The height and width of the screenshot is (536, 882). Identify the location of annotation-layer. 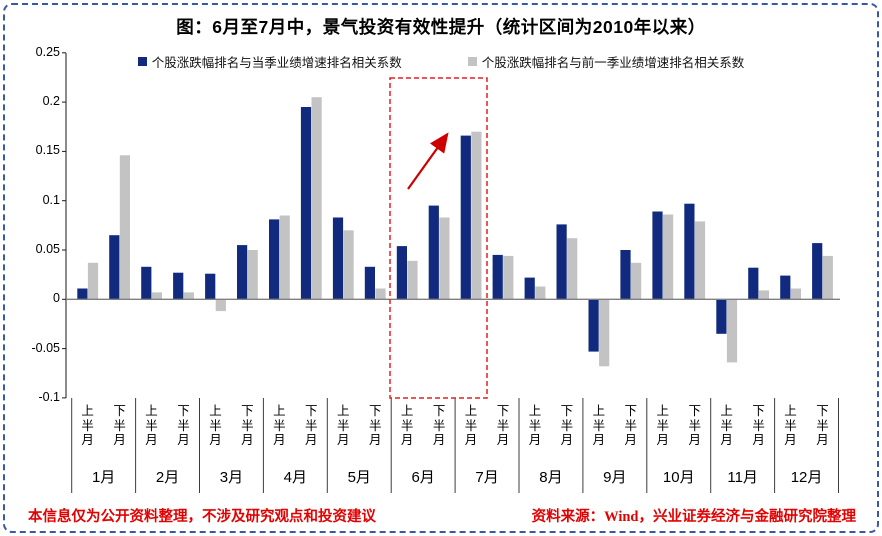
(438, 238).